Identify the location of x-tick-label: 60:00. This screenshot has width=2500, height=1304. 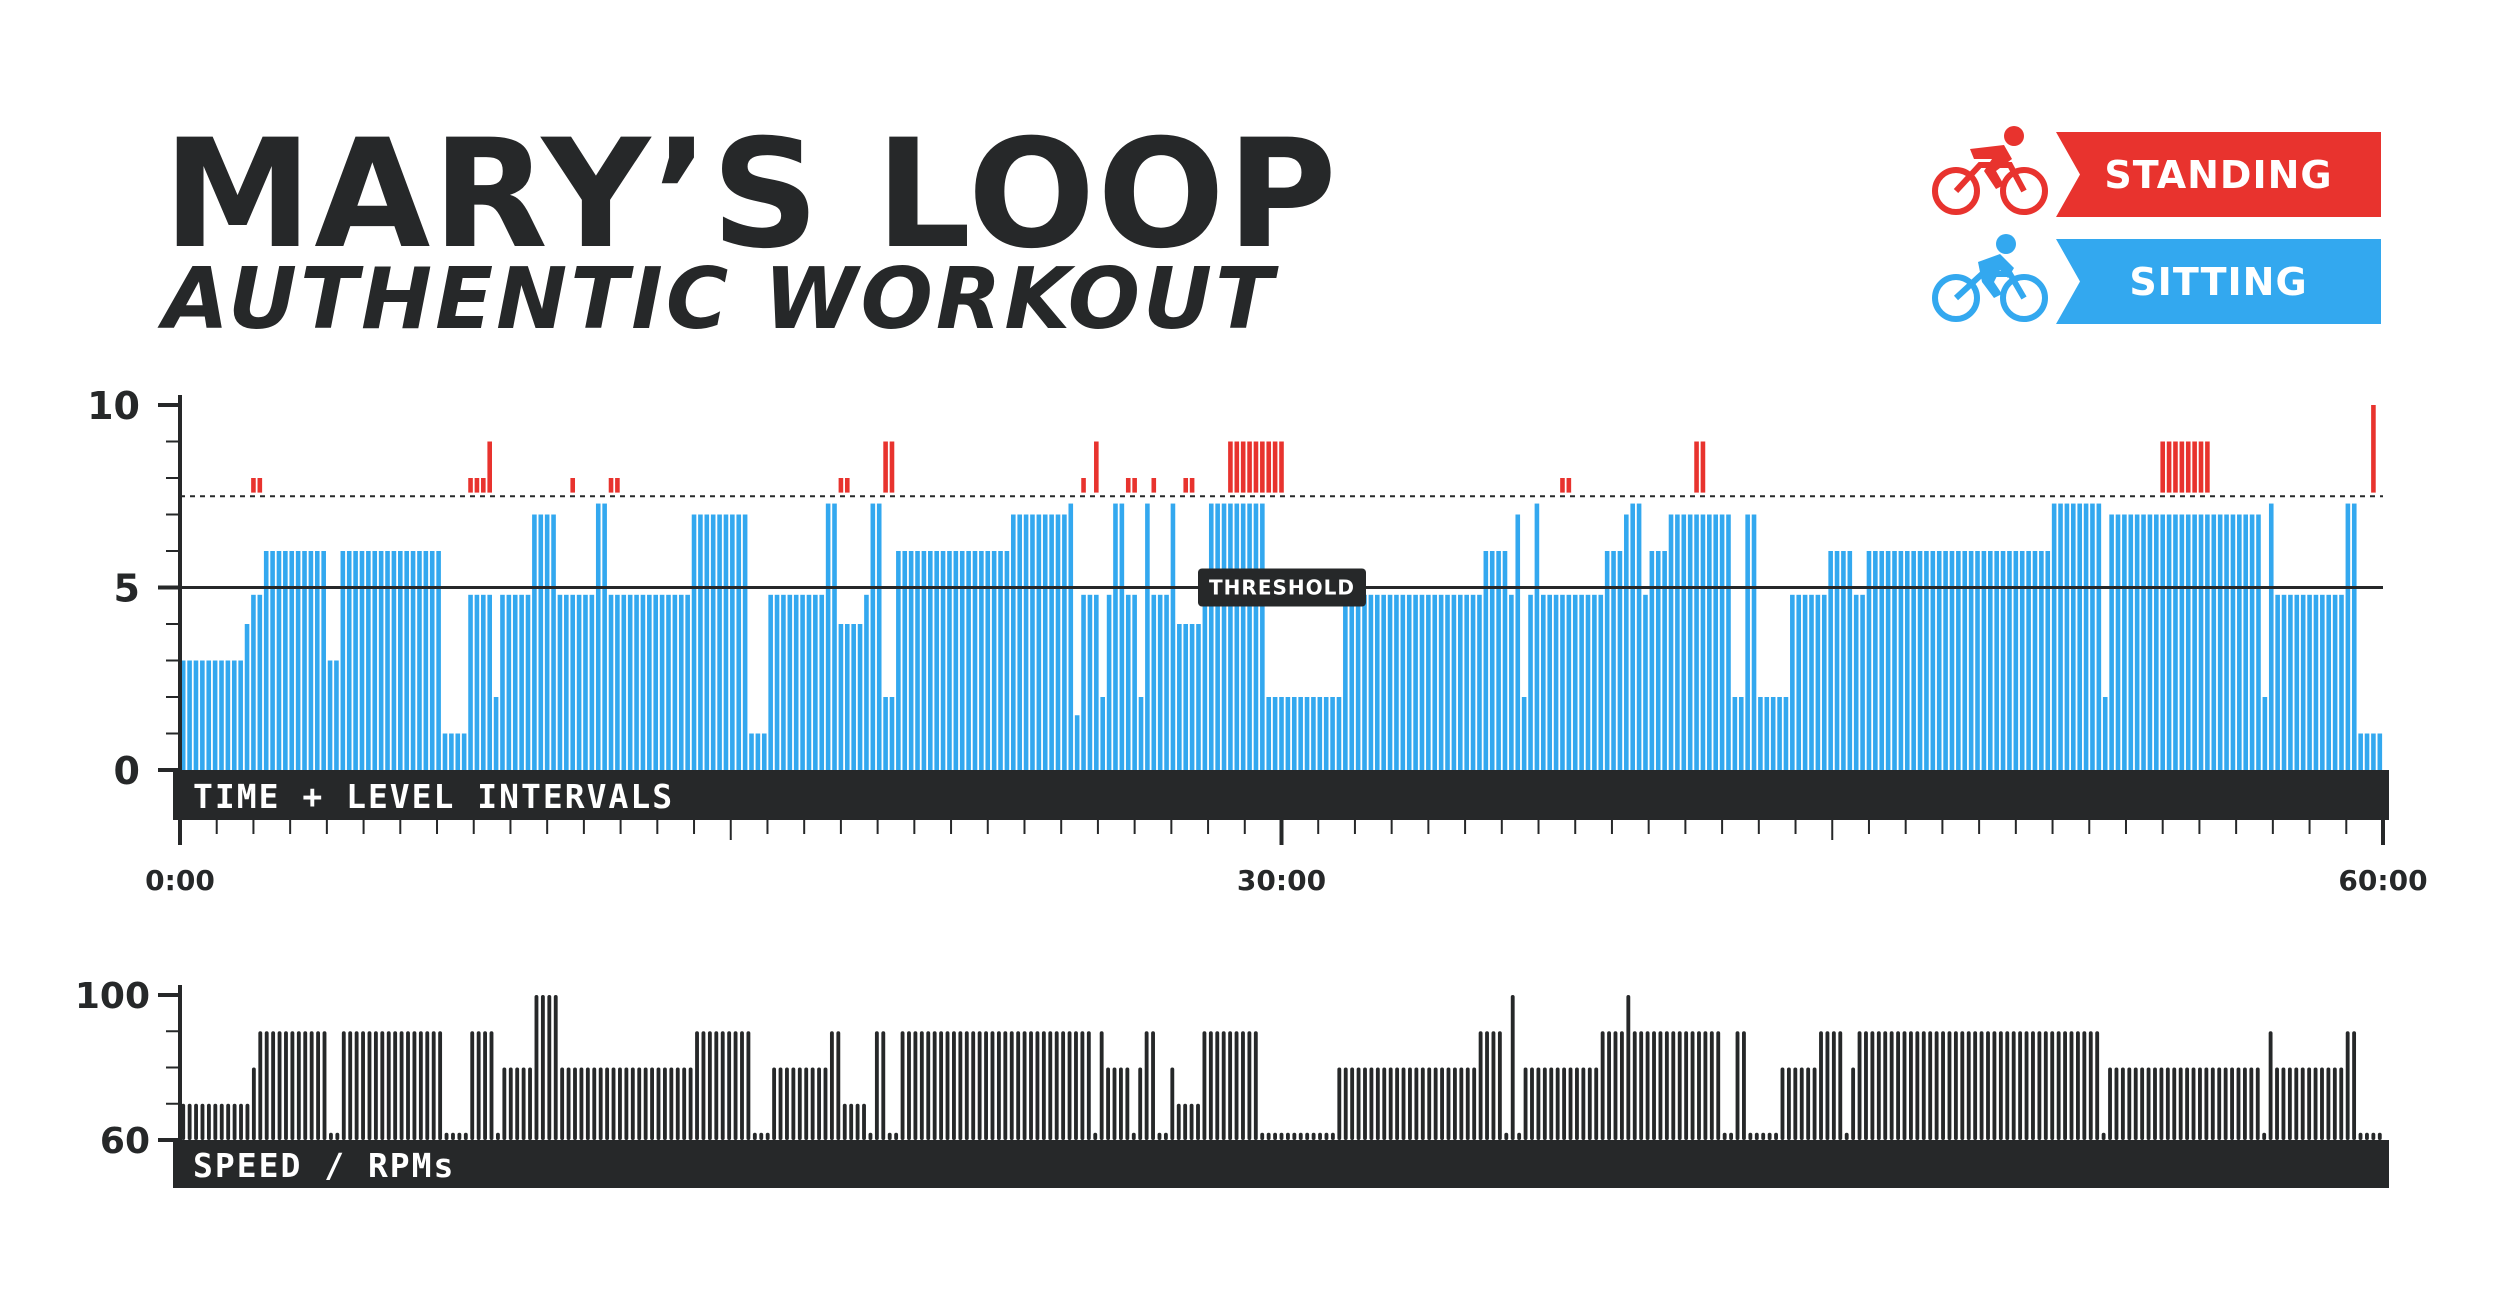
(2382, 880).